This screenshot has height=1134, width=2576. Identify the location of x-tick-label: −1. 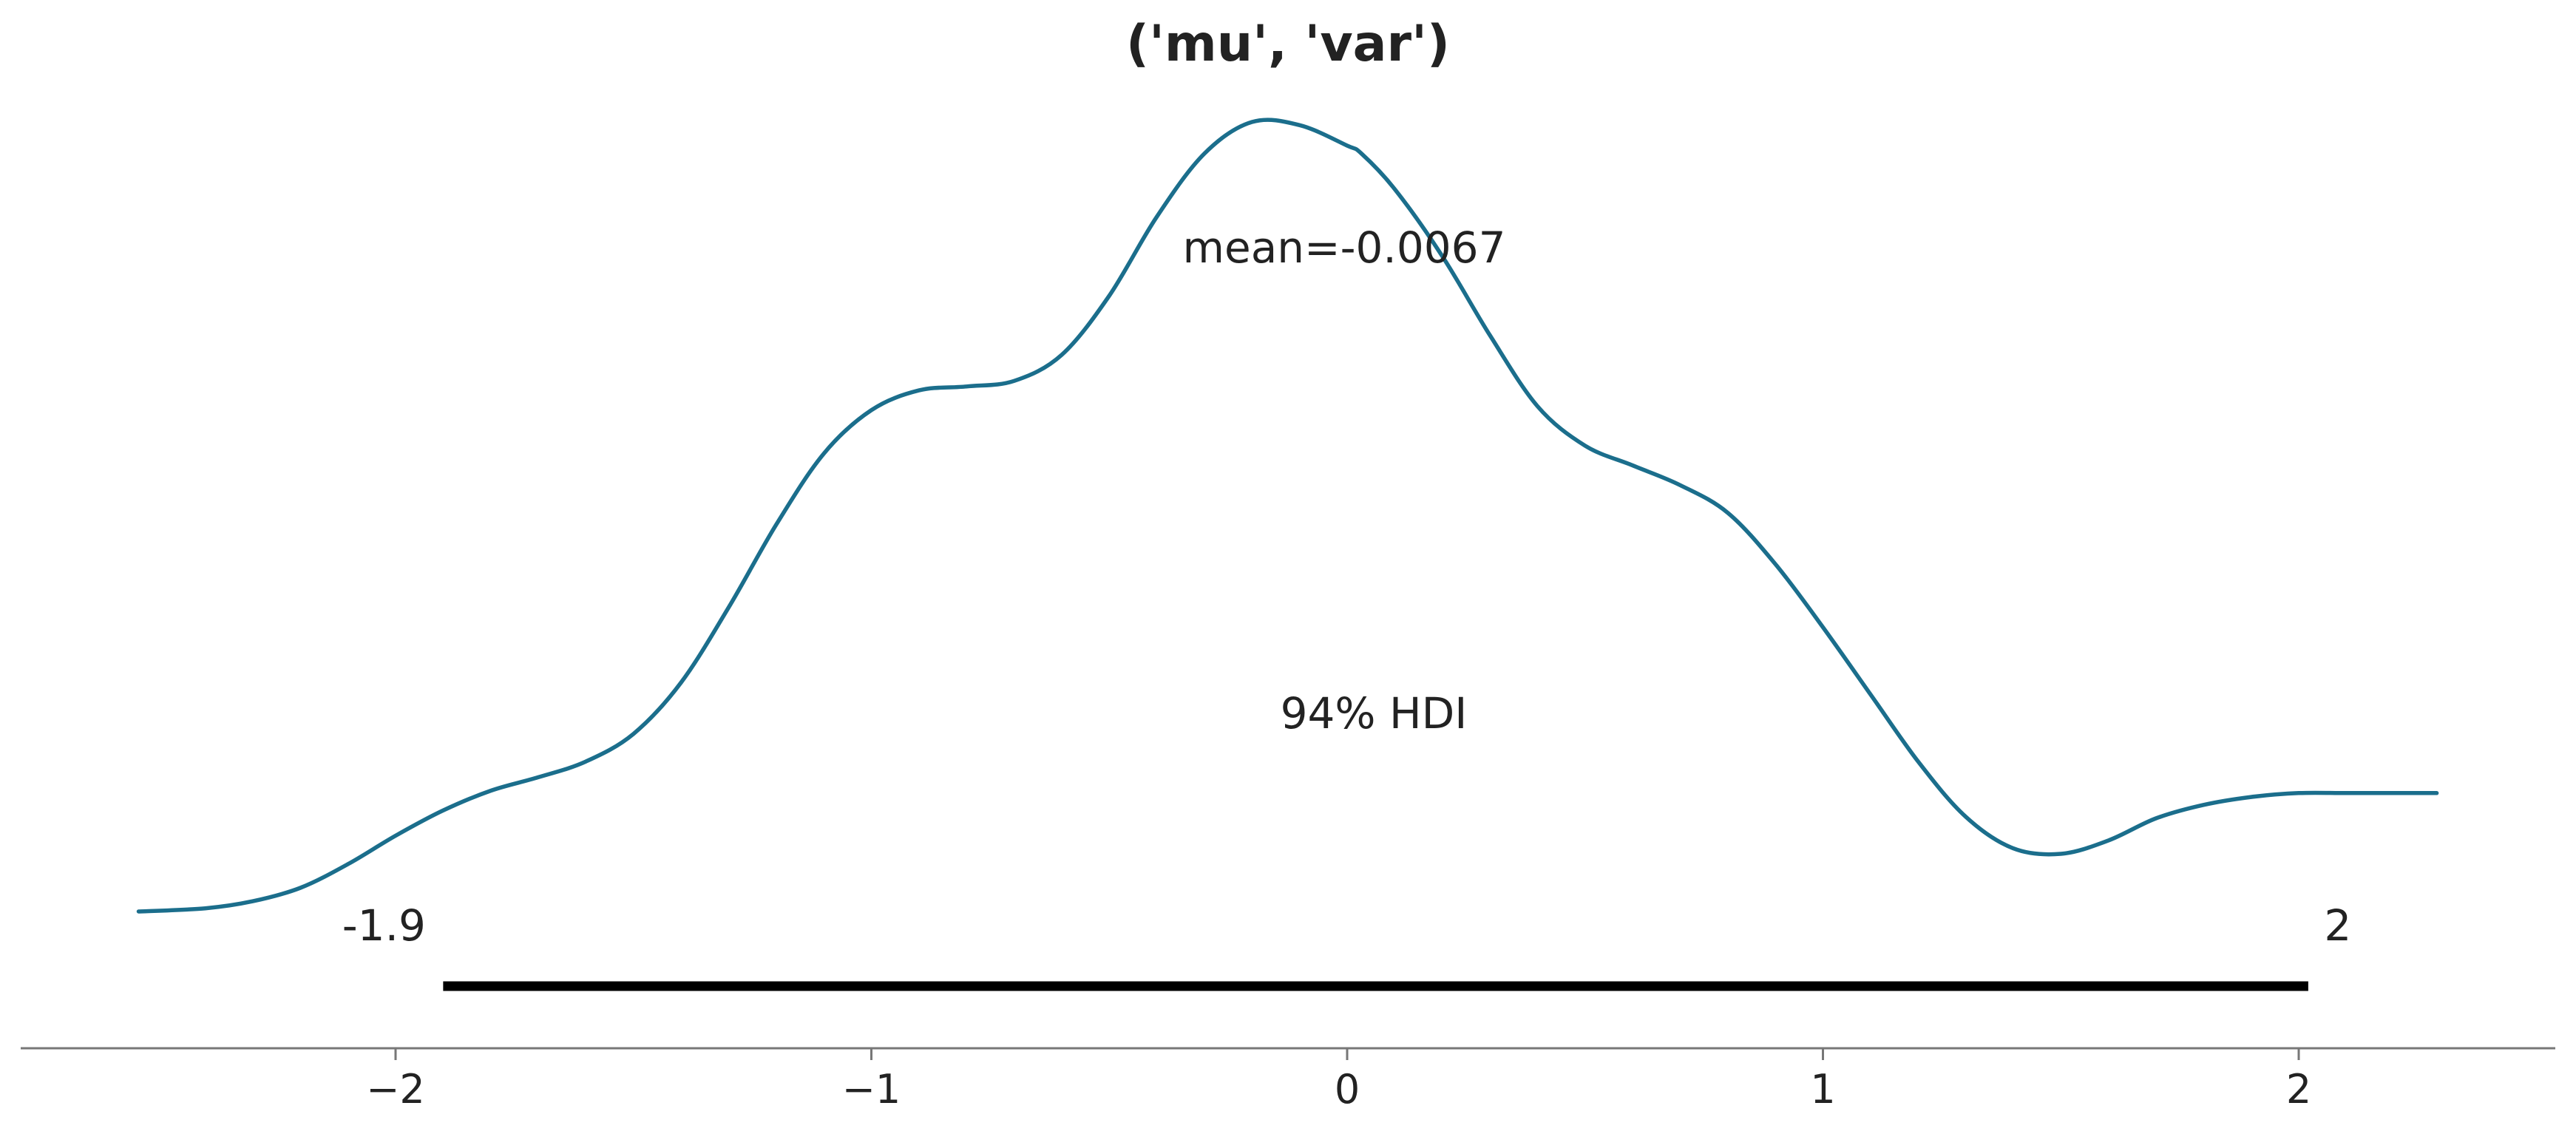
(871, 1089).